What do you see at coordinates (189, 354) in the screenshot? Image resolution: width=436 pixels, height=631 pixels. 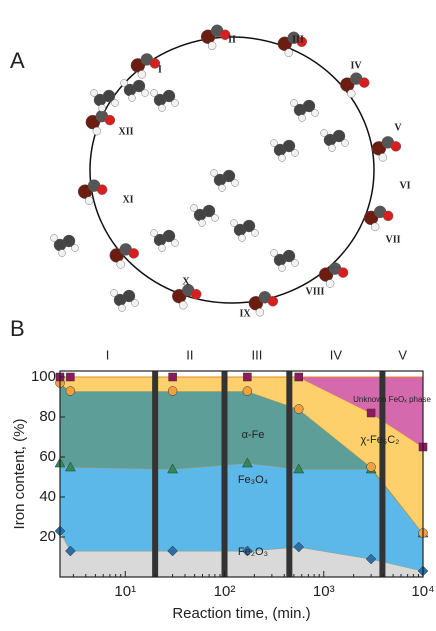 I see `phase-label: II` at bounding box center [189, 354].